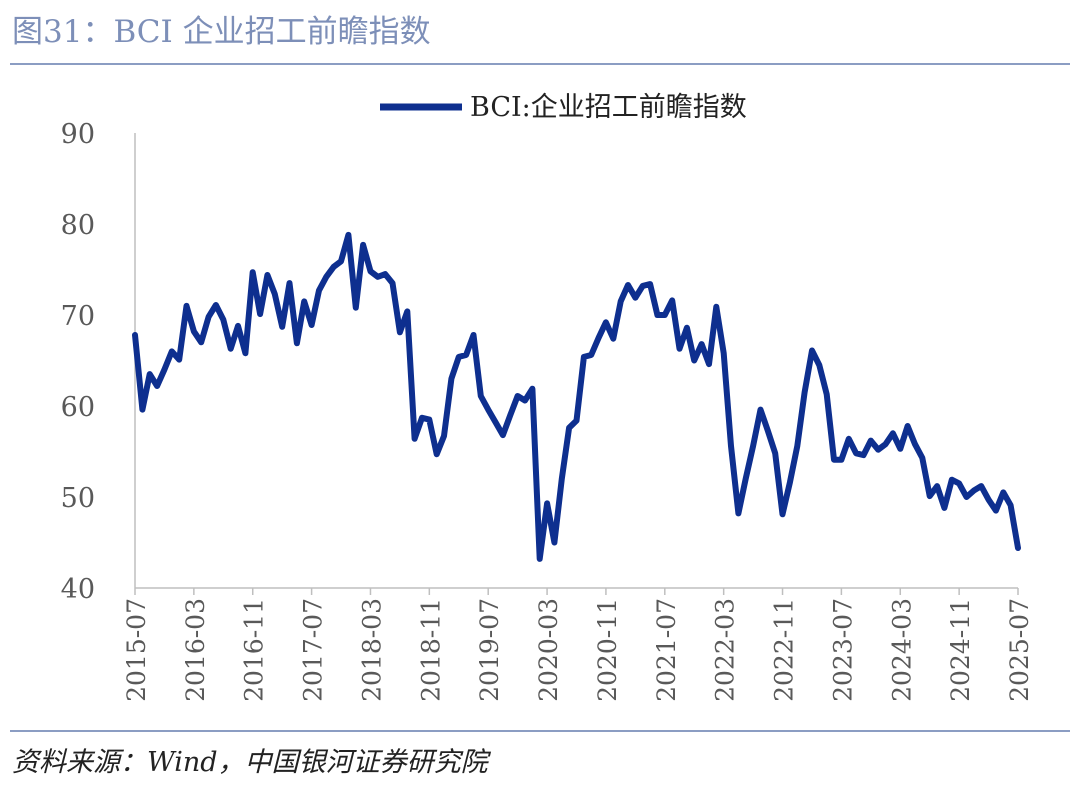 This screenshot has height=785, width=1080. Describe the element at coordinates (78, 134) in the screenshot. I see `y-tick-label: 90` at that location.